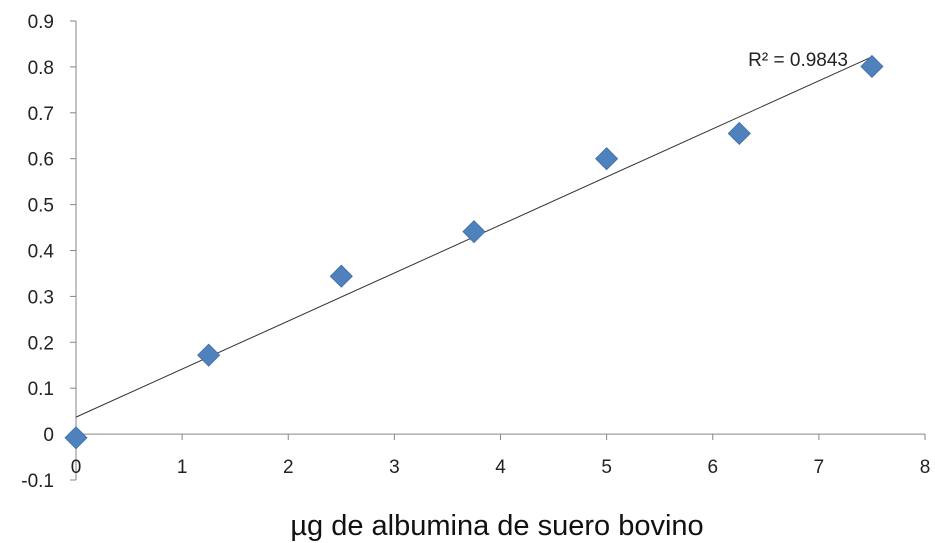 The image size is (935, 543). Describe the element at coordinates (606, 467) in the screenshot. I see `x-tick-label: 5` at that location.